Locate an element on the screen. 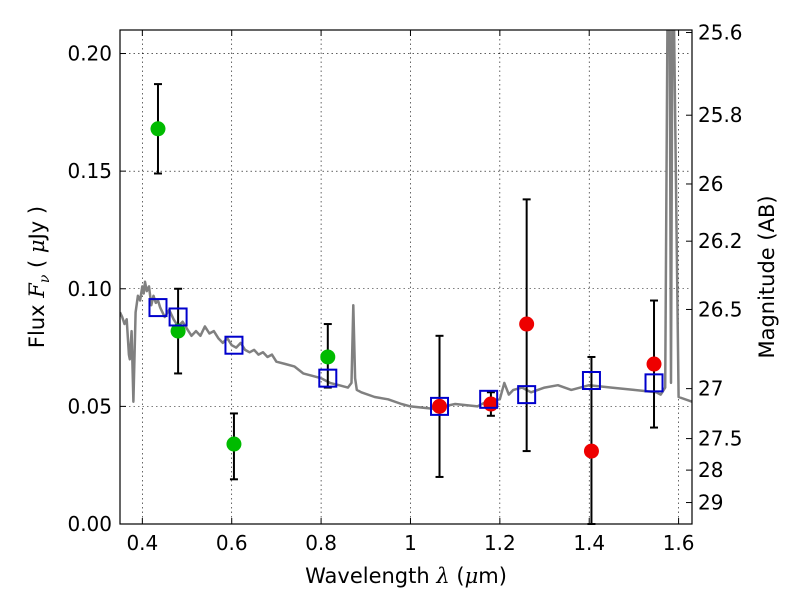  y-tick-label: 0.15 is located at coordinates (89, 171).